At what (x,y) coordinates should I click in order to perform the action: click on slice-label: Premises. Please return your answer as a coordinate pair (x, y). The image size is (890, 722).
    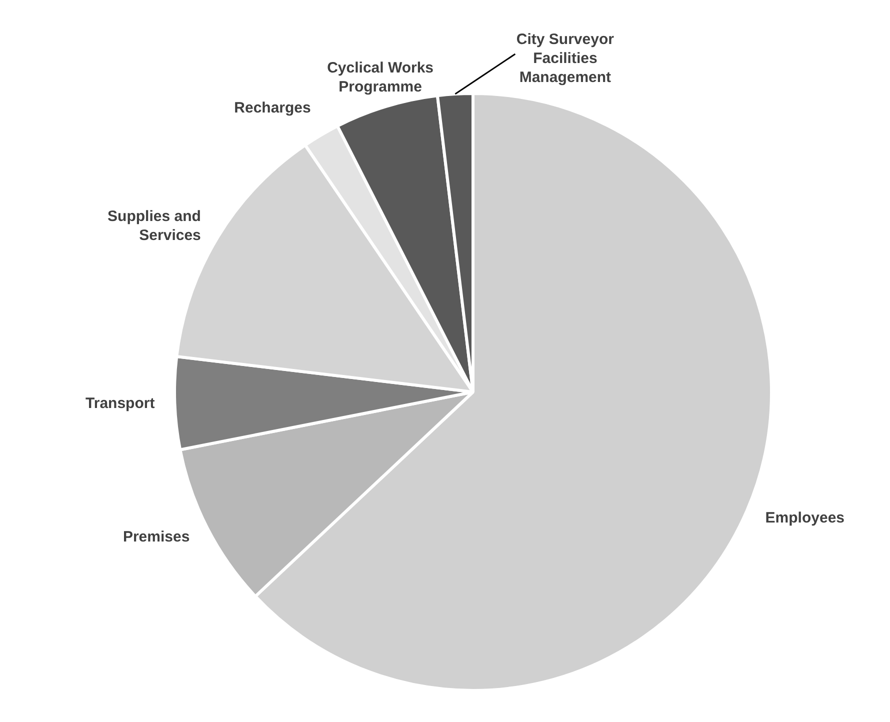
    Looking at the image, I should click on (156, 537).